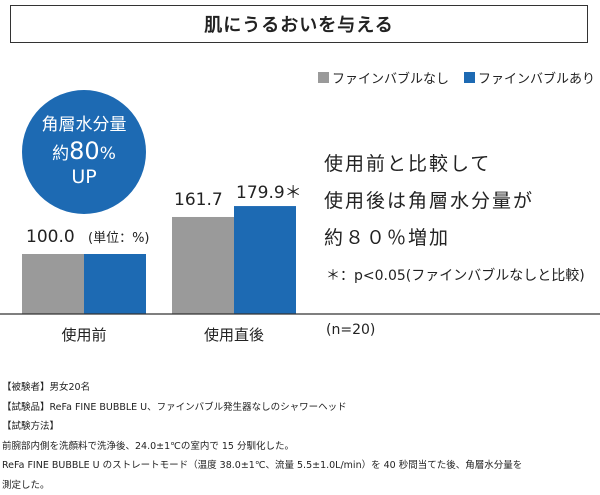 The image size is (600, 495). Describe the element at coordinates (536, 79) in the screenshot. I see `legend-label: ファインバブルあり` at that location.